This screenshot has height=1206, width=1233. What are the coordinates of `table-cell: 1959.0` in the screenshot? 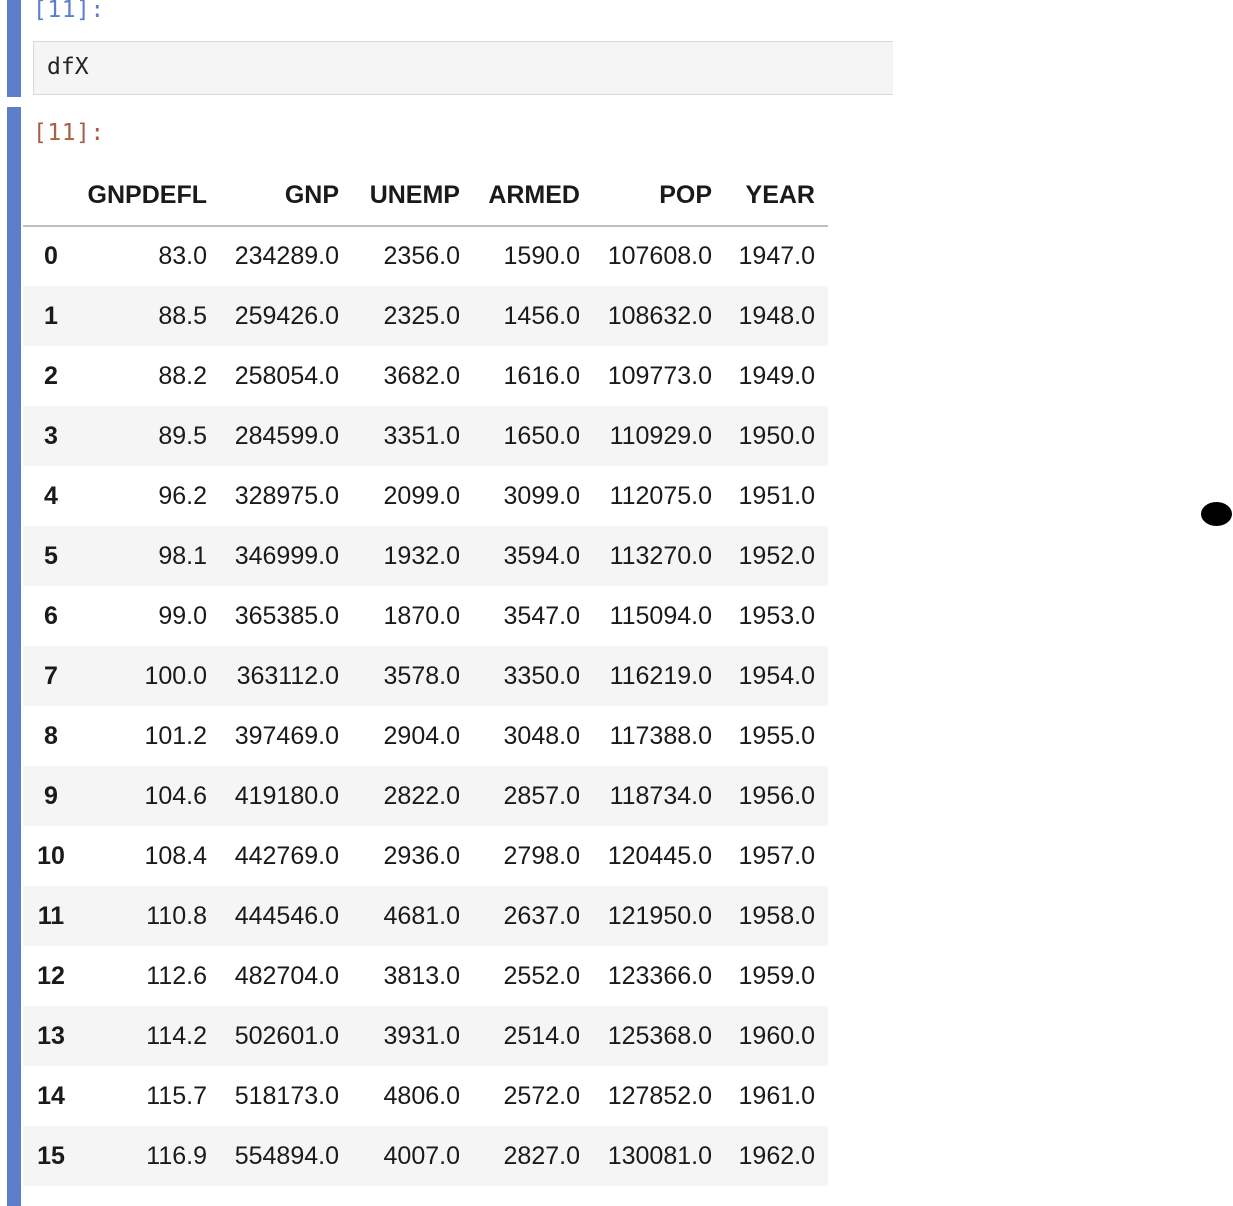 It's located at (776, 975).